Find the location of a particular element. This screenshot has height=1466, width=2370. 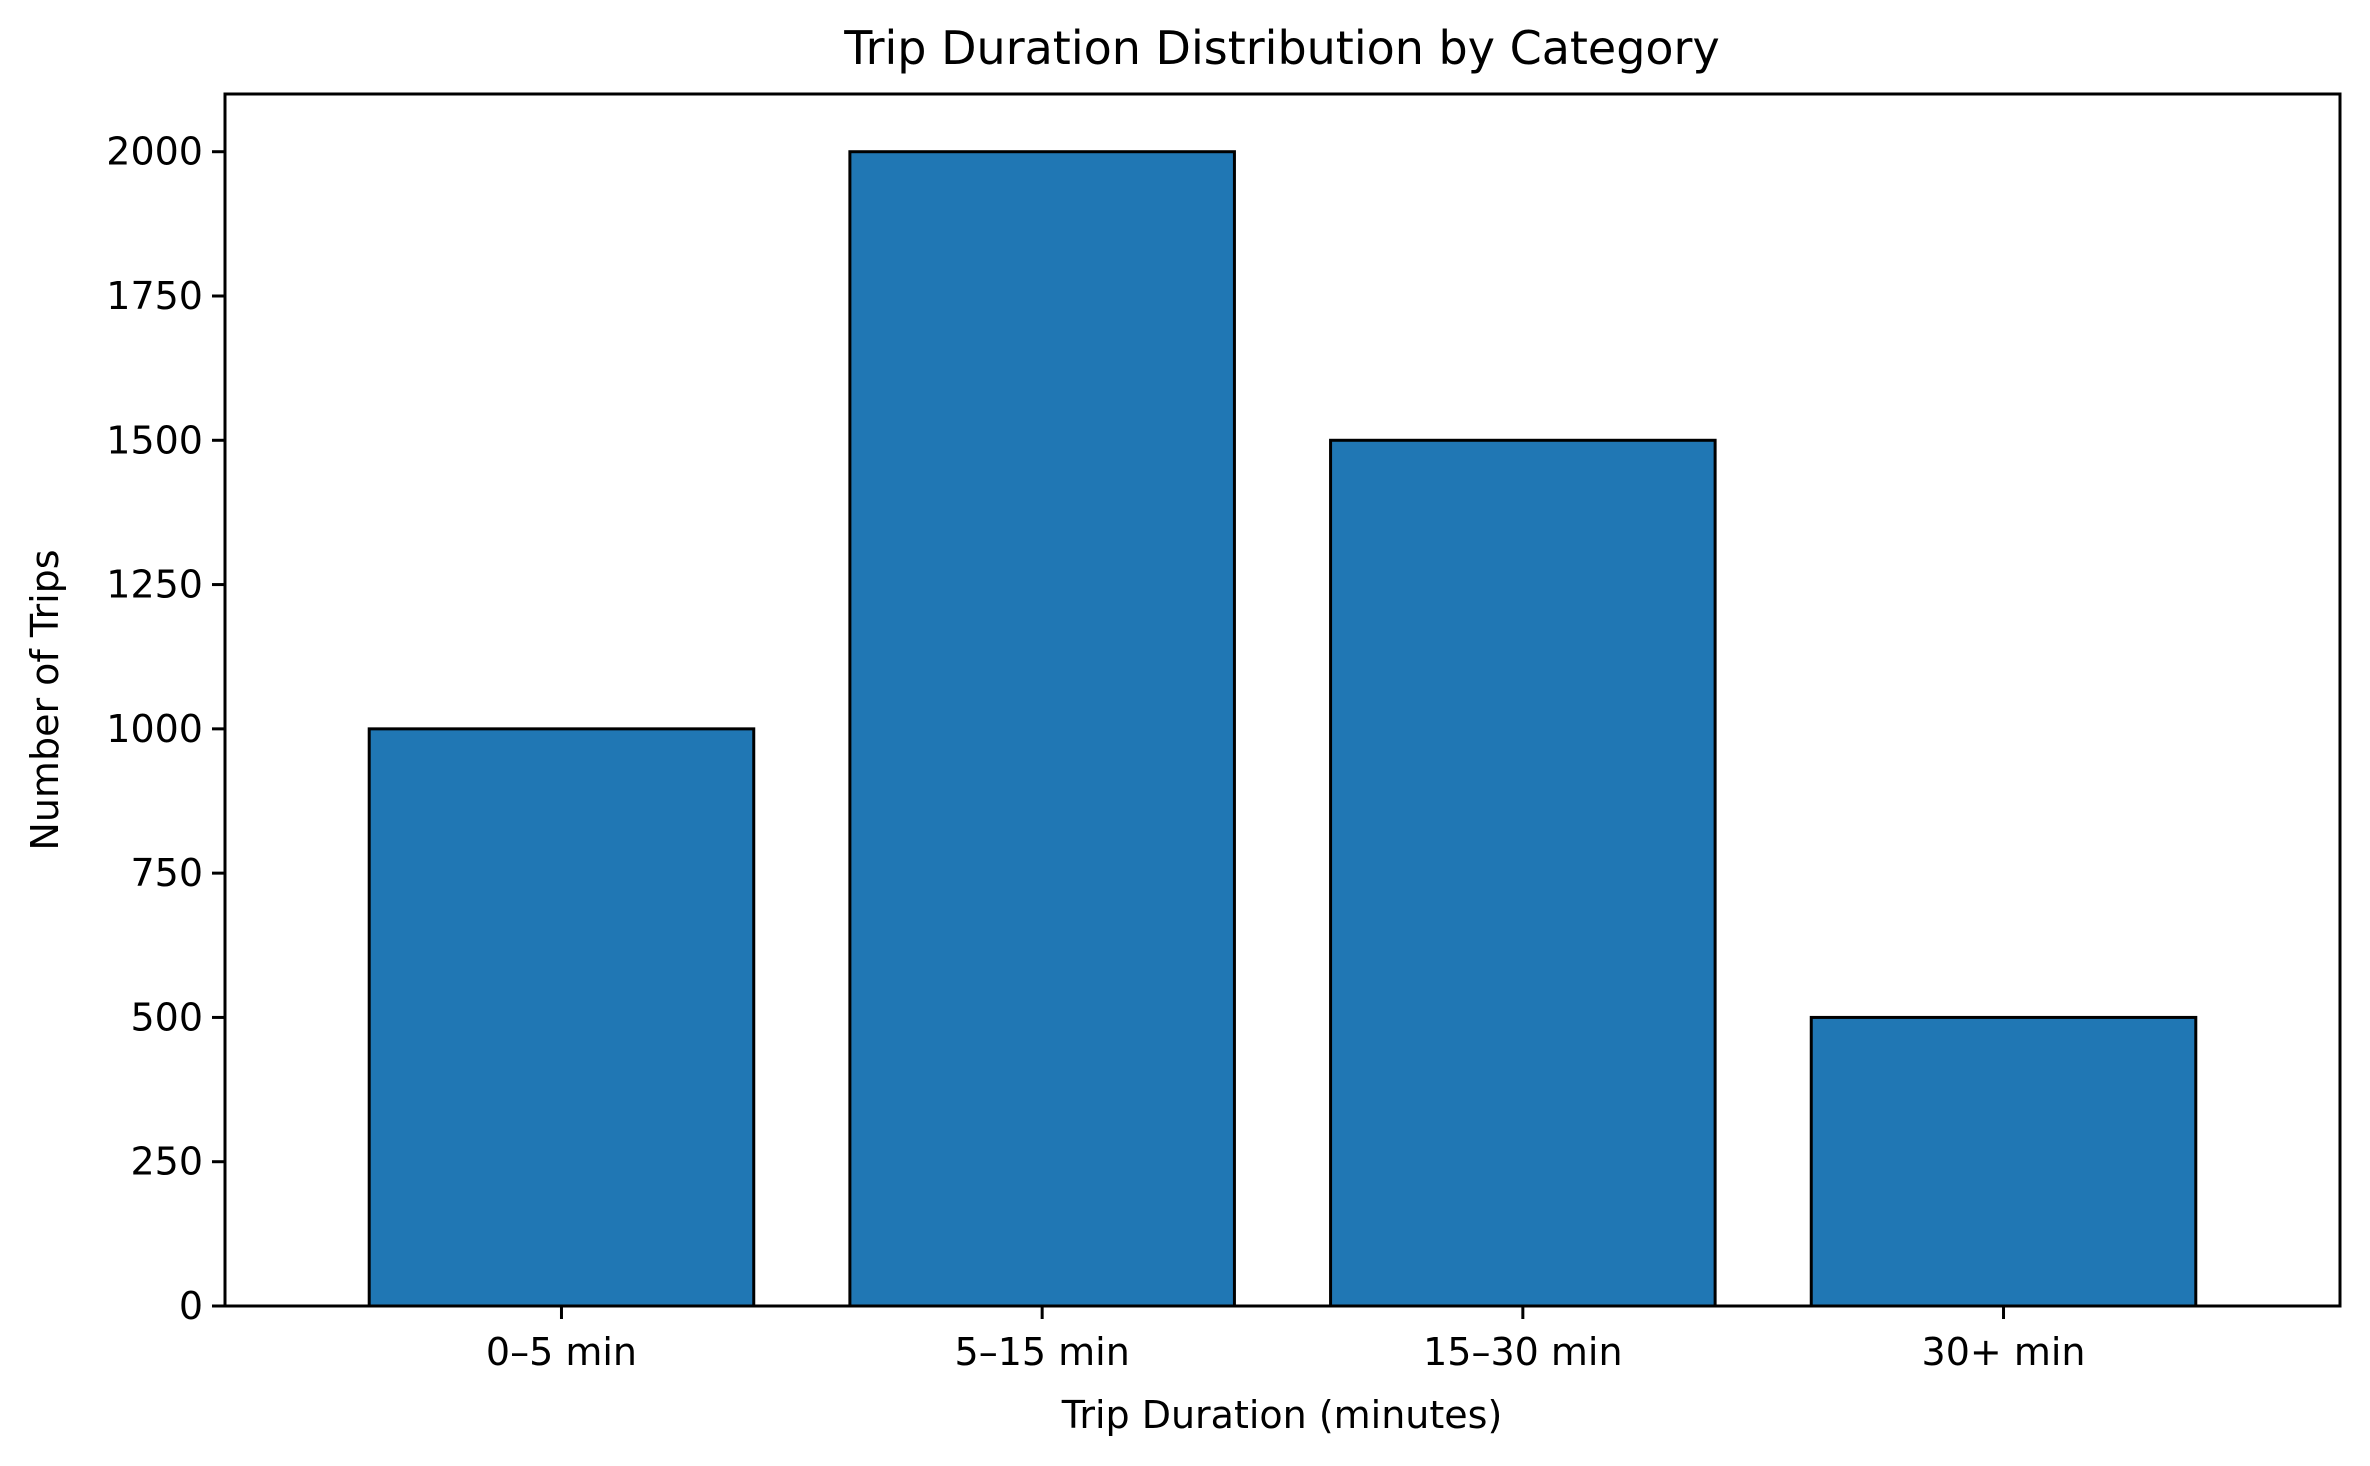

y-axis-ticks: 0 250 500 750 1000 1250 1500 1750 2000 is located at coordinates (165, 729).